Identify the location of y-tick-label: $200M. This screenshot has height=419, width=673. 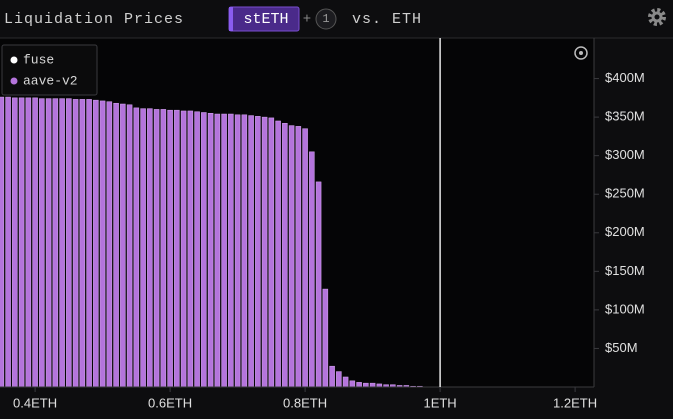
(625, 231).